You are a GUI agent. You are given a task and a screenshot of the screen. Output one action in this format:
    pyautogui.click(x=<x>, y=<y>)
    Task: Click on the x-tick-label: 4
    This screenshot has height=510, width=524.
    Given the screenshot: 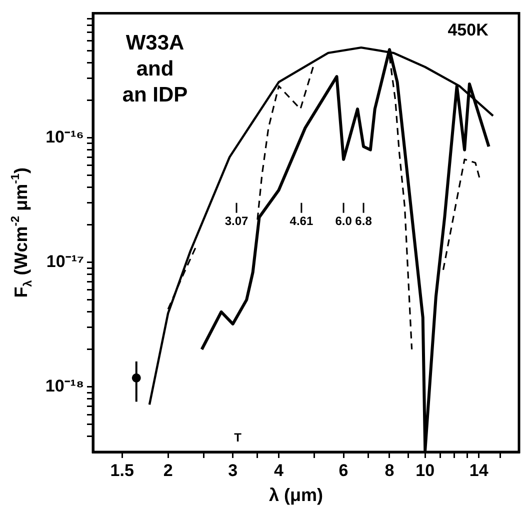 What is the action you would take?
    pyautogui.click(x=279, y=470)
    